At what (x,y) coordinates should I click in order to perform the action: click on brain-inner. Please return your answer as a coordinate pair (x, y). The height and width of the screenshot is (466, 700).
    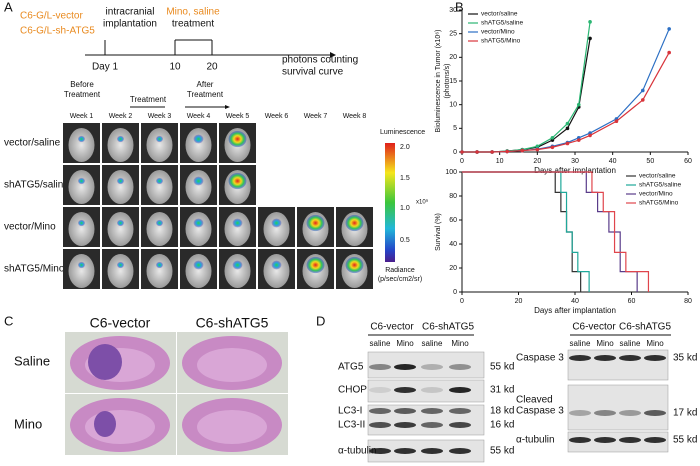
    Looking at the image, I should click on (232, 365).